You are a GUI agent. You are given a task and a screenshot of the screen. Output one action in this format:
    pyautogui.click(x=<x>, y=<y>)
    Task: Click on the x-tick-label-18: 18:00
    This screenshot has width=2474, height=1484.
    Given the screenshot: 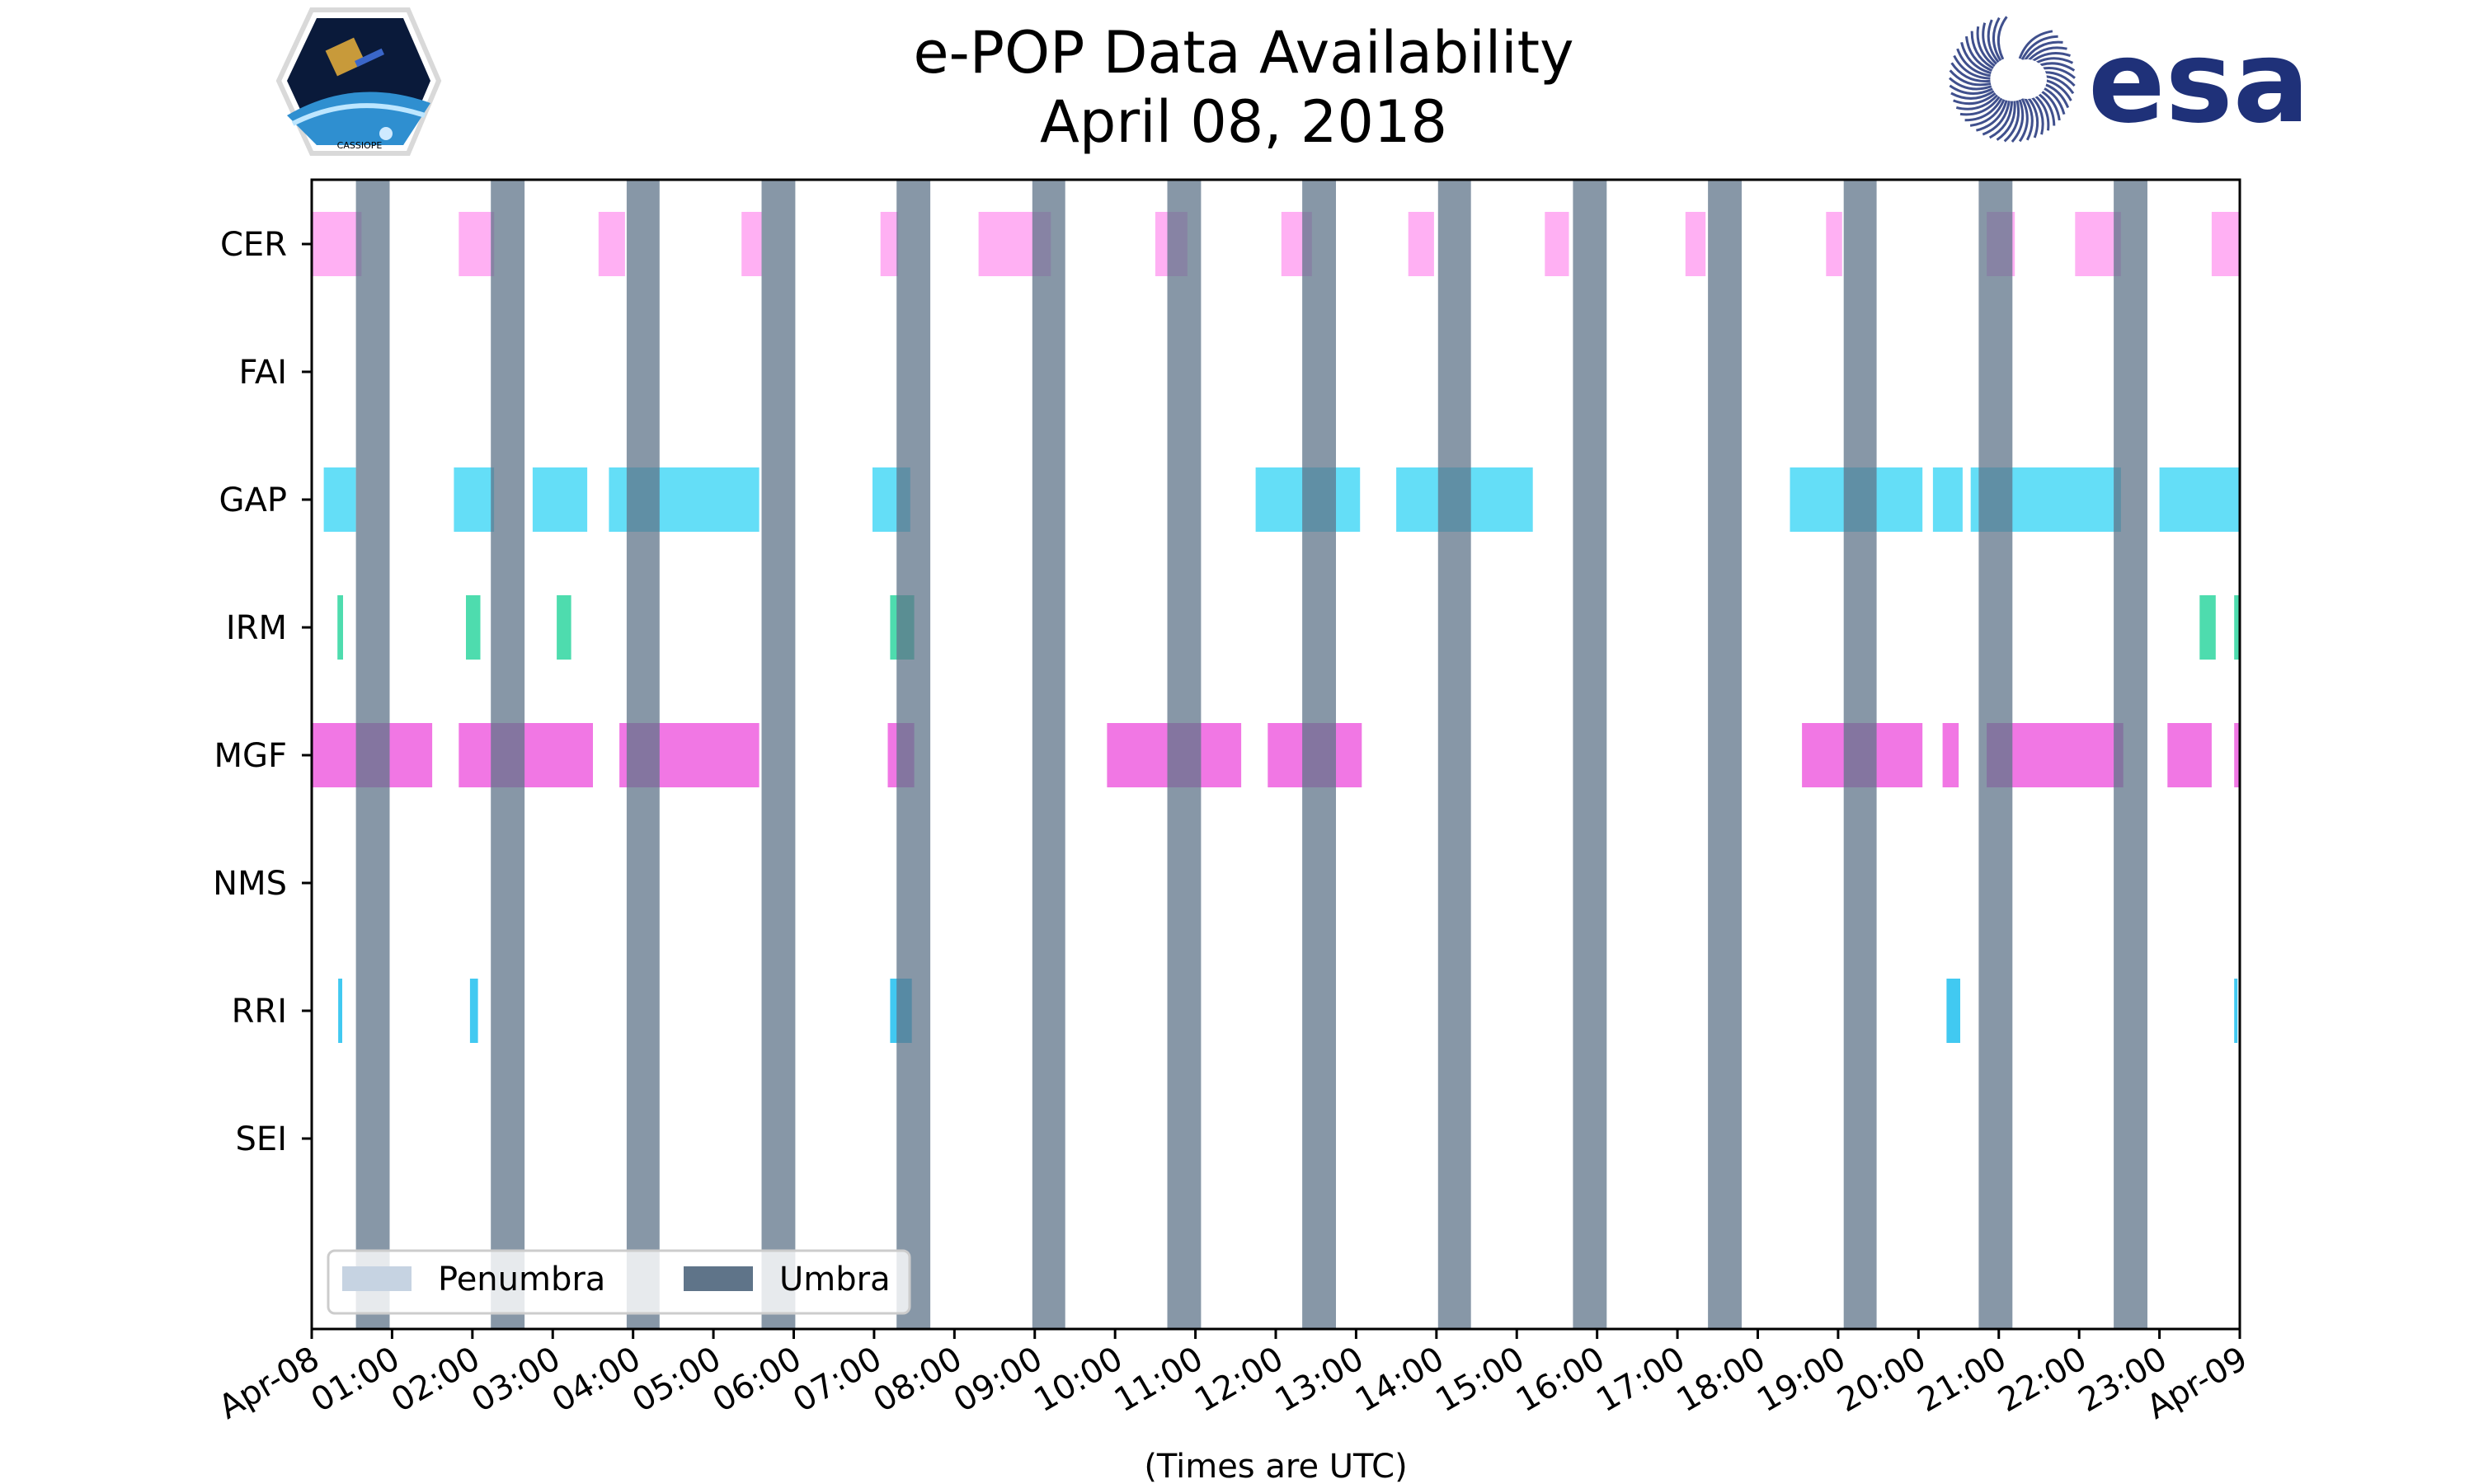 What is the action you would take?
    pyautogui.click(x=1721, y=1380)
    